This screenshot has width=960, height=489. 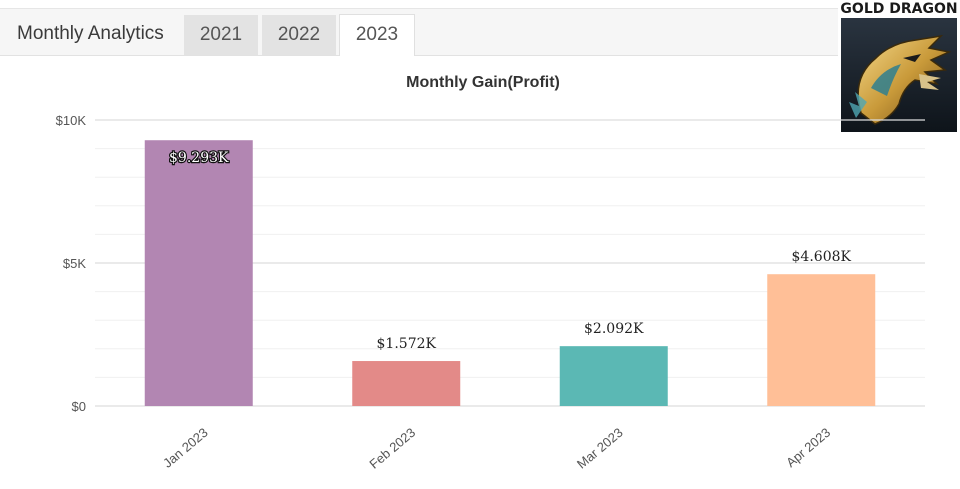 I want to click on brand-logo: GOLD DRAGON, so click(x=899, y=67).